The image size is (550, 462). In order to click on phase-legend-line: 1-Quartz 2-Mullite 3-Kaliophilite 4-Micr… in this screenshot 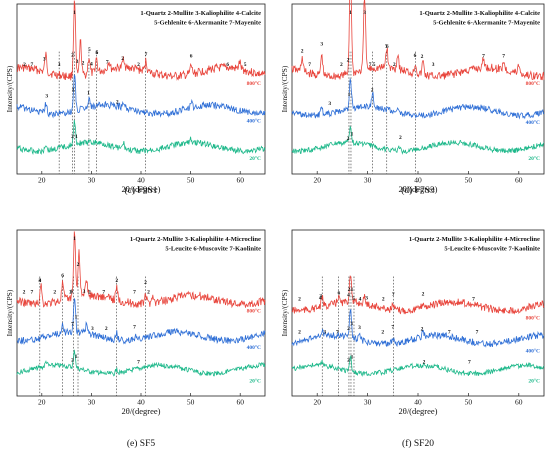, I will do `click(195, 239)`.